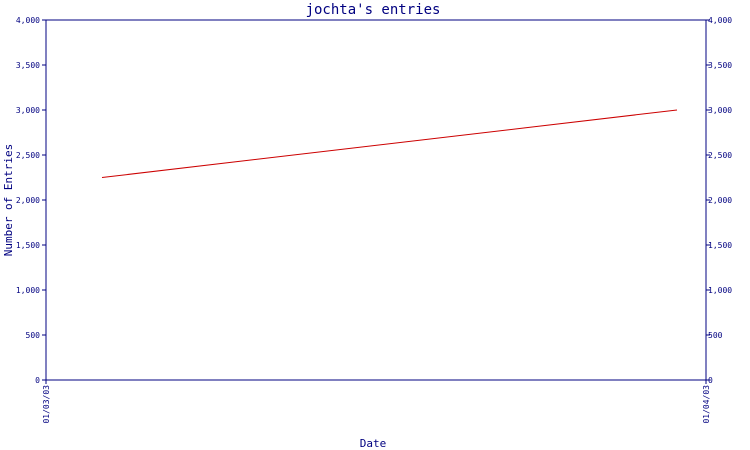 The width and height of the screenshot is (750, 450). I want to click on x-axis-label: Date, so click(373, 443).